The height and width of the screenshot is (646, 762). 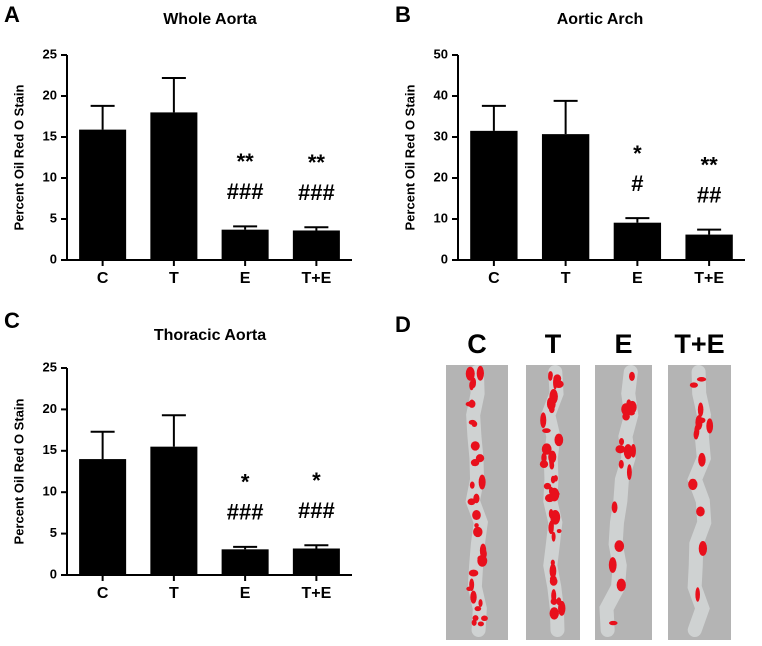 I want to click on panel-label: B, so click(x=403, y=14).